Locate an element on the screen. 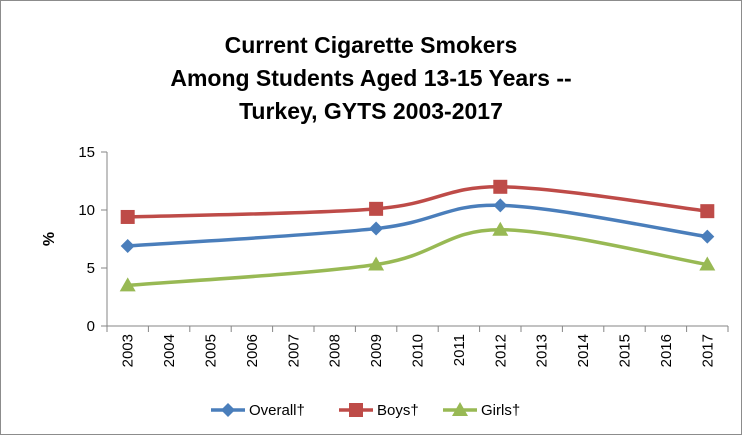 The height and width of the screenshot is (435, 742). series-line-boys is located at coordinates (417, 202).